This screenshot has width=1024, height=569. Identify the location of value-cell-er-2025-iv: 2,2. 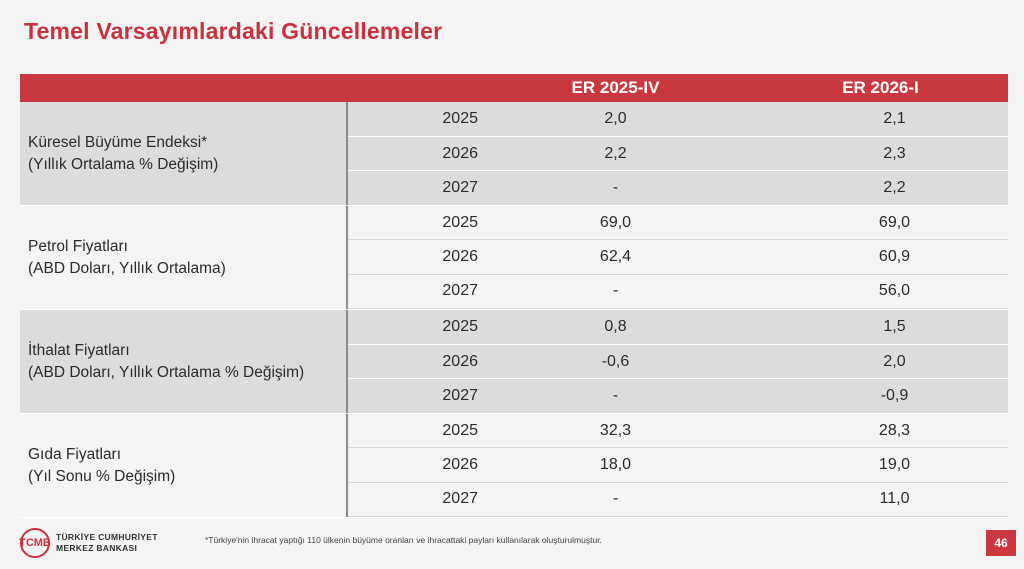
(615, 153).